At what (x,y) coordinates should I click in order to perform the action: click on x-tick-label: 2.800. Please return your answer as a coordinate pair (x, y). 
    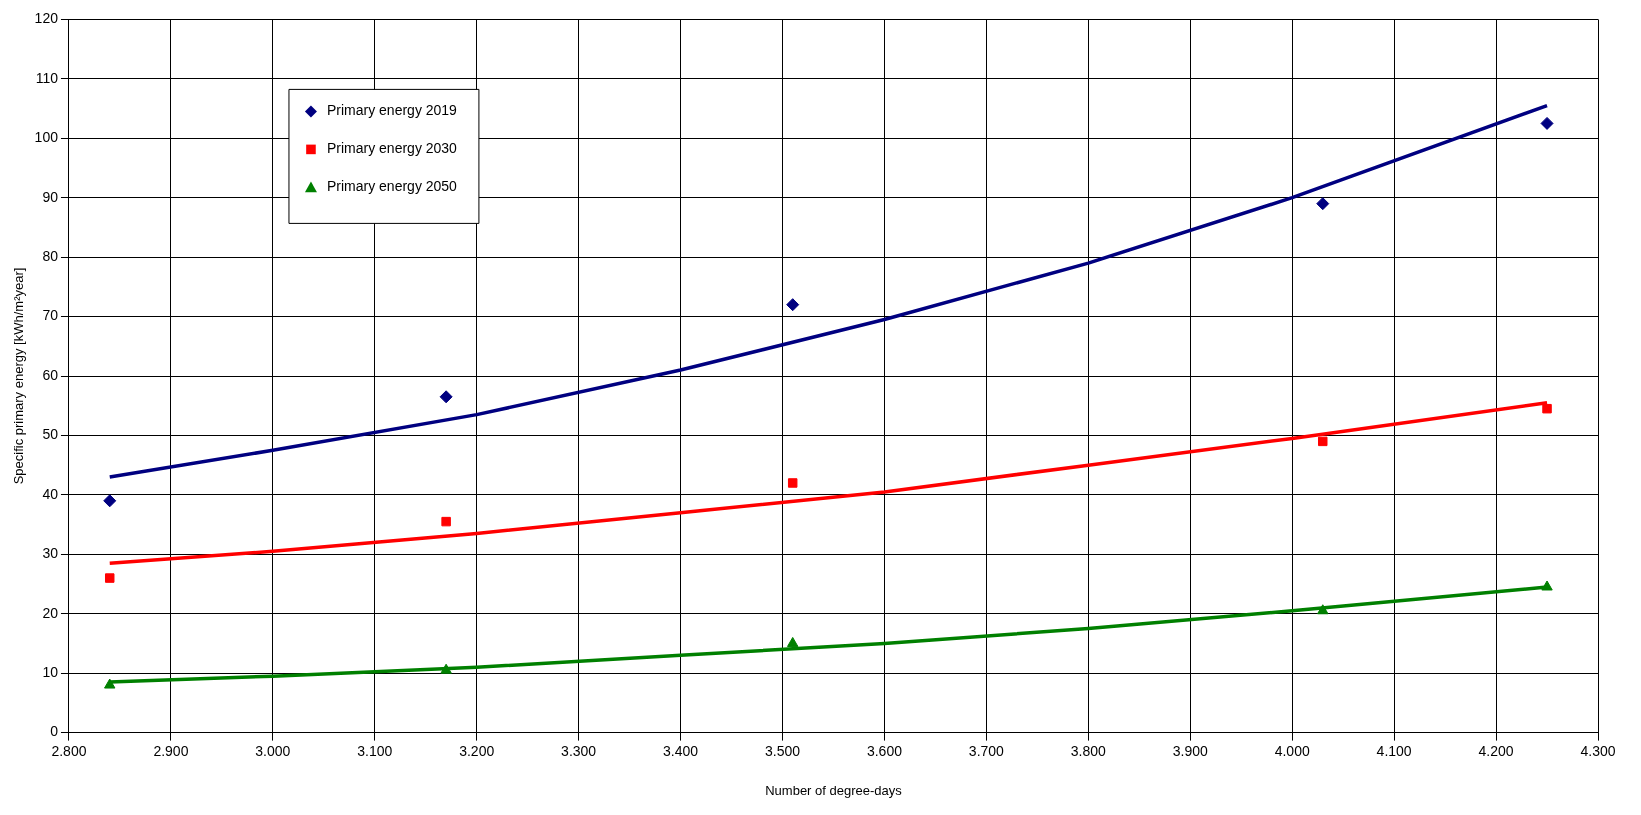
    Looking at the image, I should click on (69, 750).